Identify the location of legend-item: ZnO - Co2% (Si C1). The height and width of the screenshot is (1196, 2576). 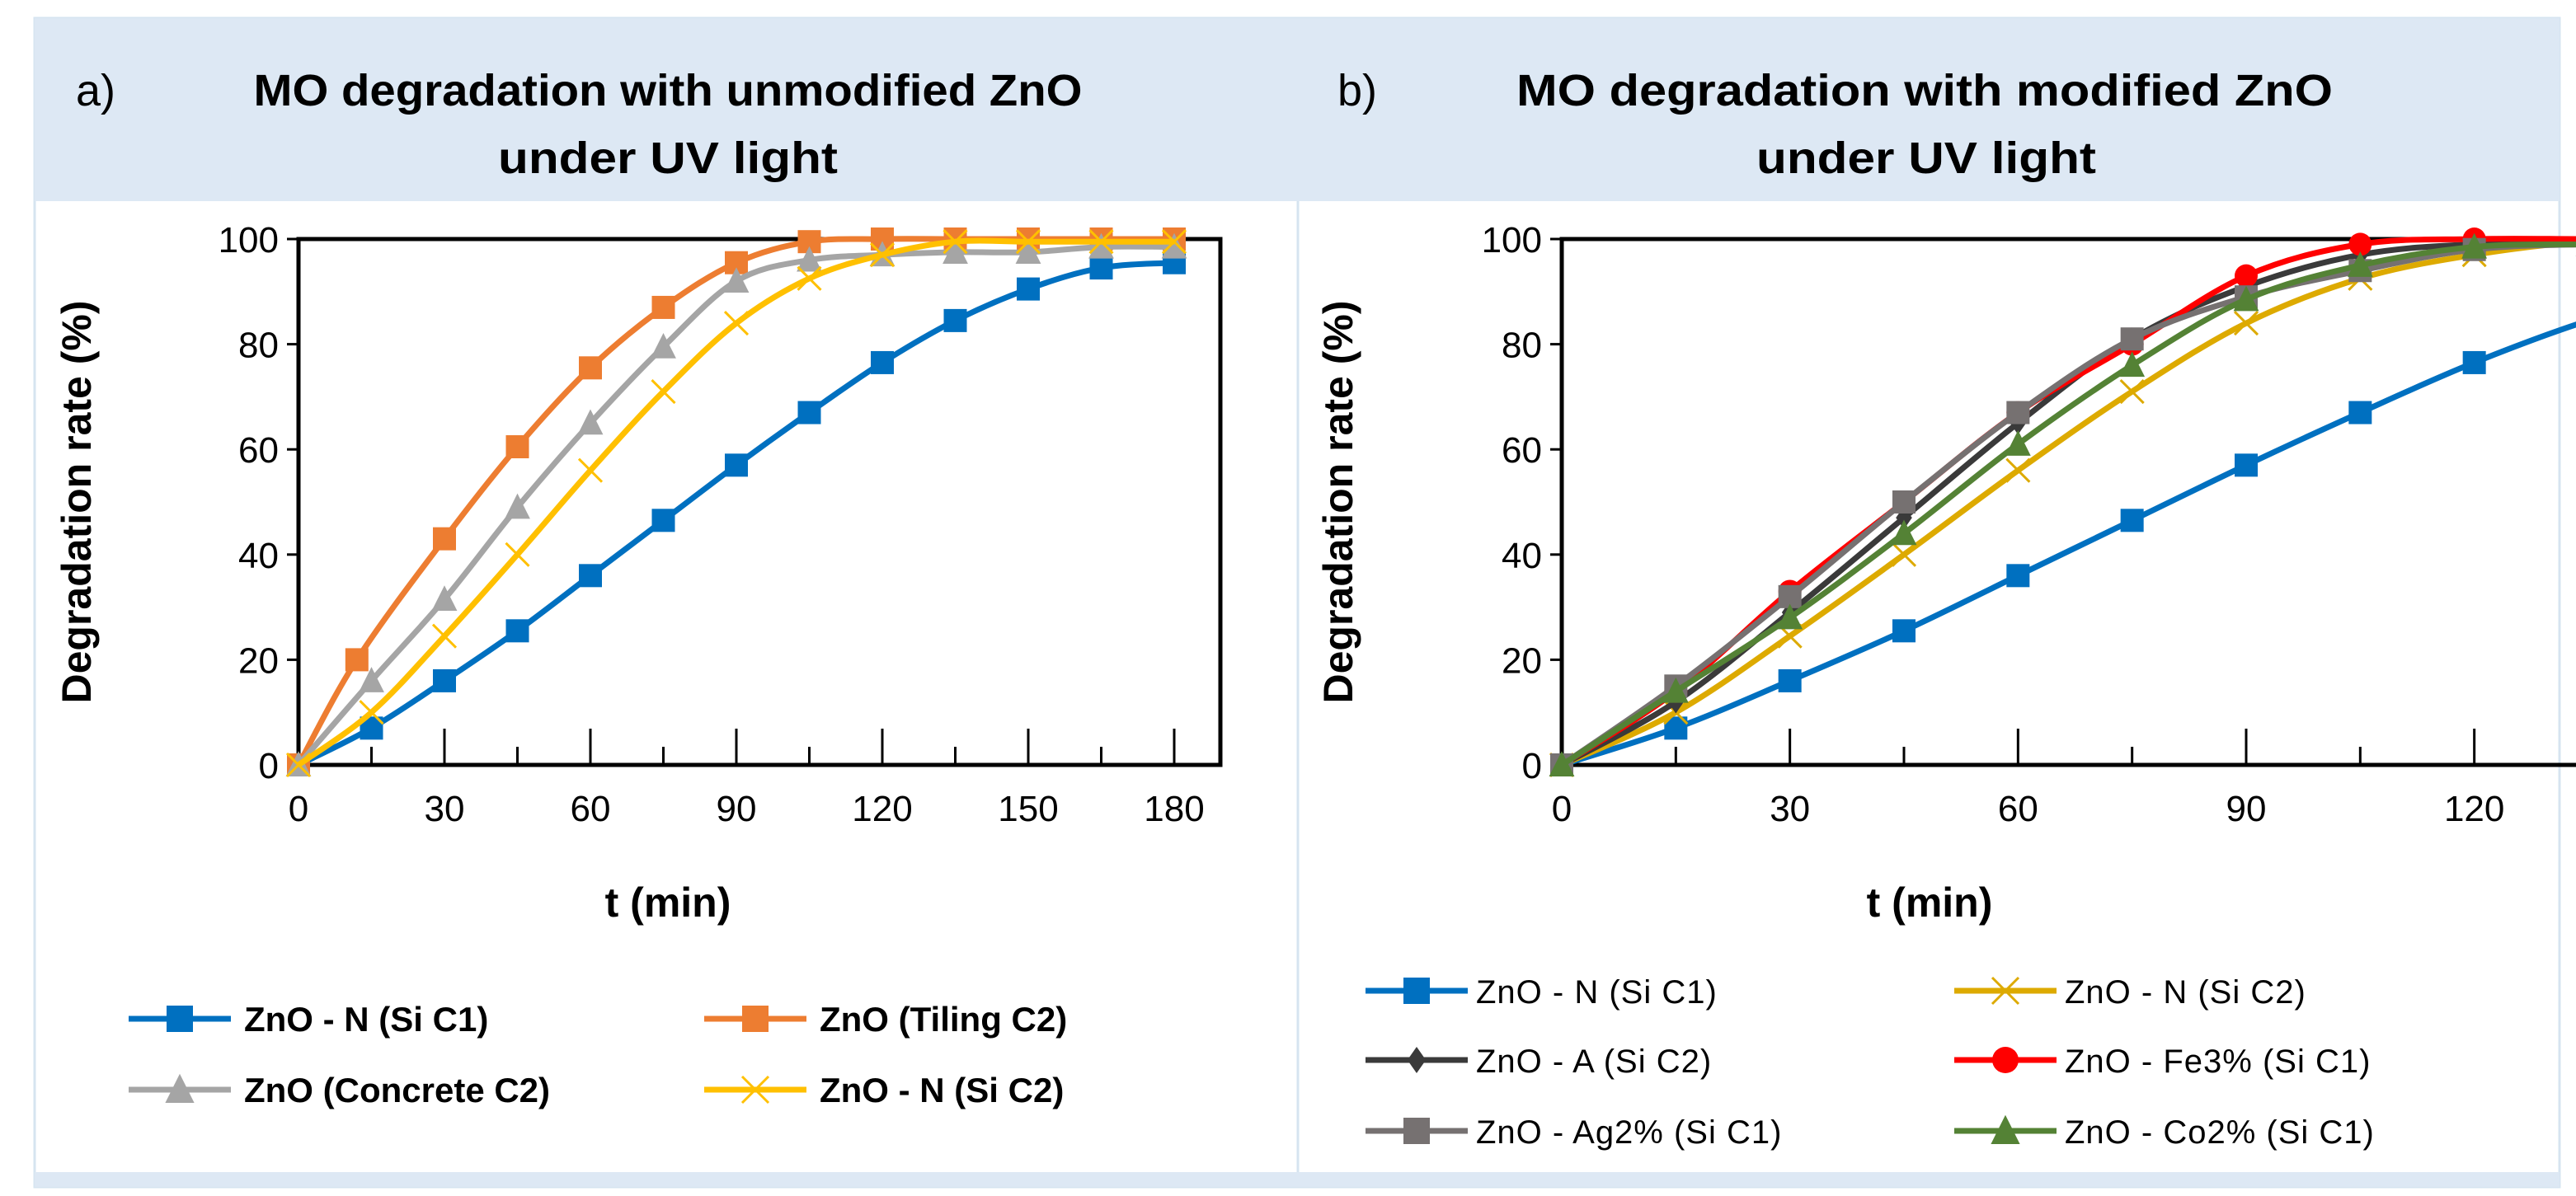
(2164, 1132).